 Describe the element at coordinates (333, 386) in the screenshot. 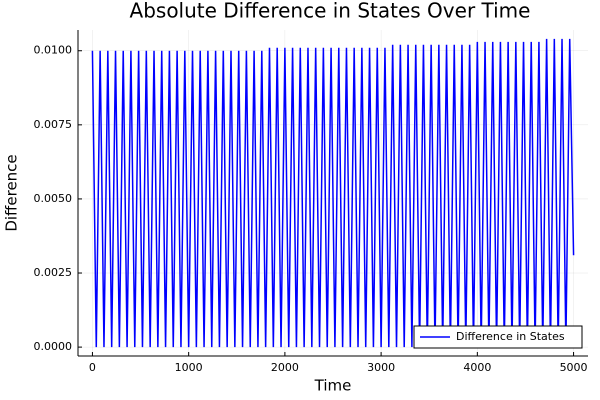

I see `x-axis-label: Time` at that location.